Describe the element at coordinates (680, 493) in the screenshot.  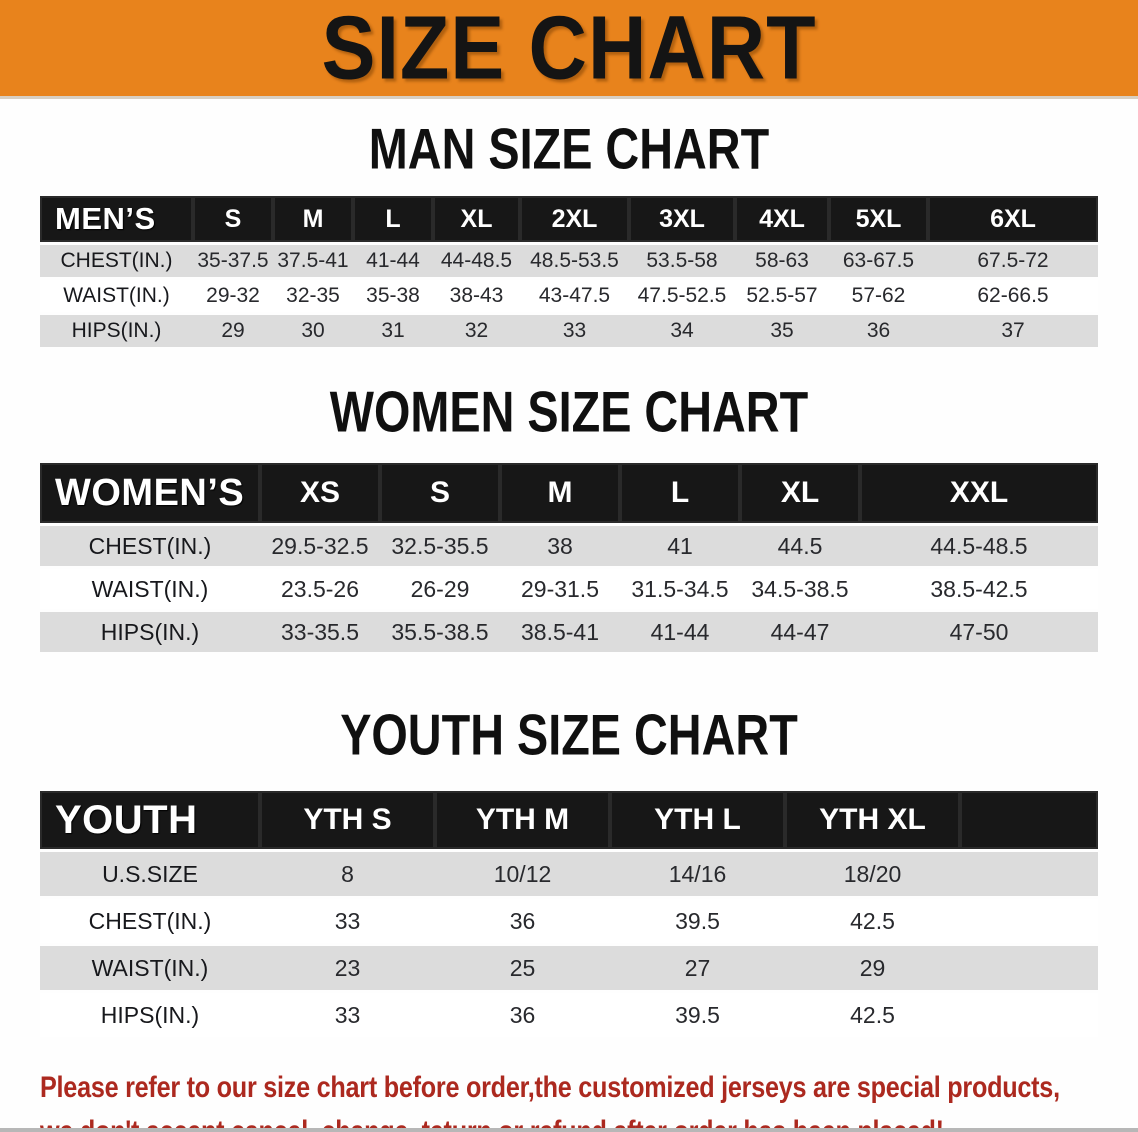
I see `size-column-header: L` at that location.